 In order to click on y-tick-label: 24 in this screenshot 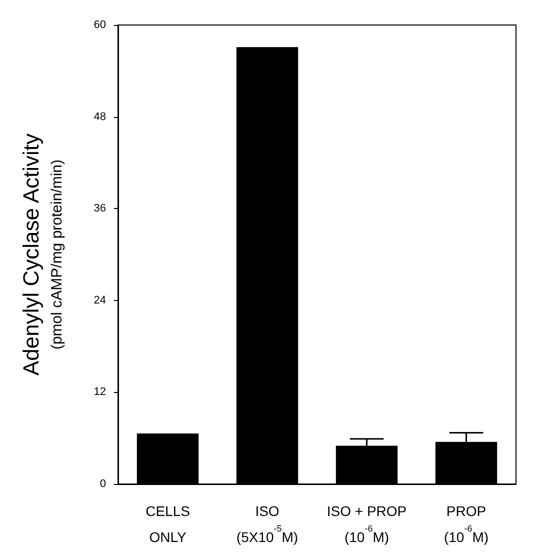, I will do `click(100, 300)`.